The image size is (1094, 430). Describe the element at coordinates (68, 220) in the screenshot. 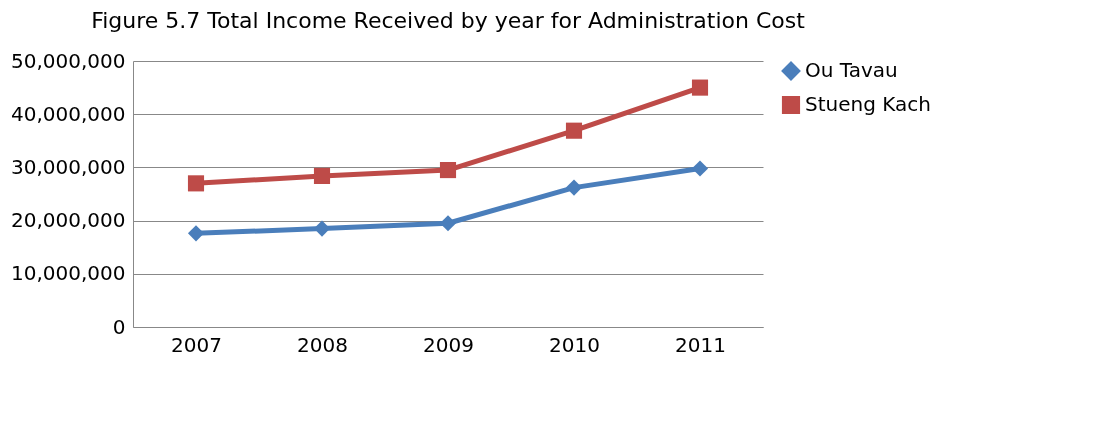

I see `y-tick-label: 20,000,000` at that location.